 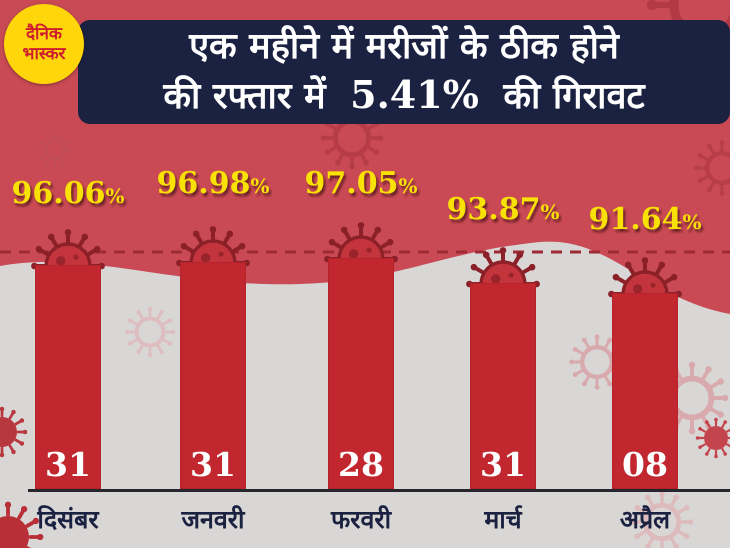 I want to click on title-line2: की रफ्तार में 5.41% की गिरावट, so click(x=403, y=96).